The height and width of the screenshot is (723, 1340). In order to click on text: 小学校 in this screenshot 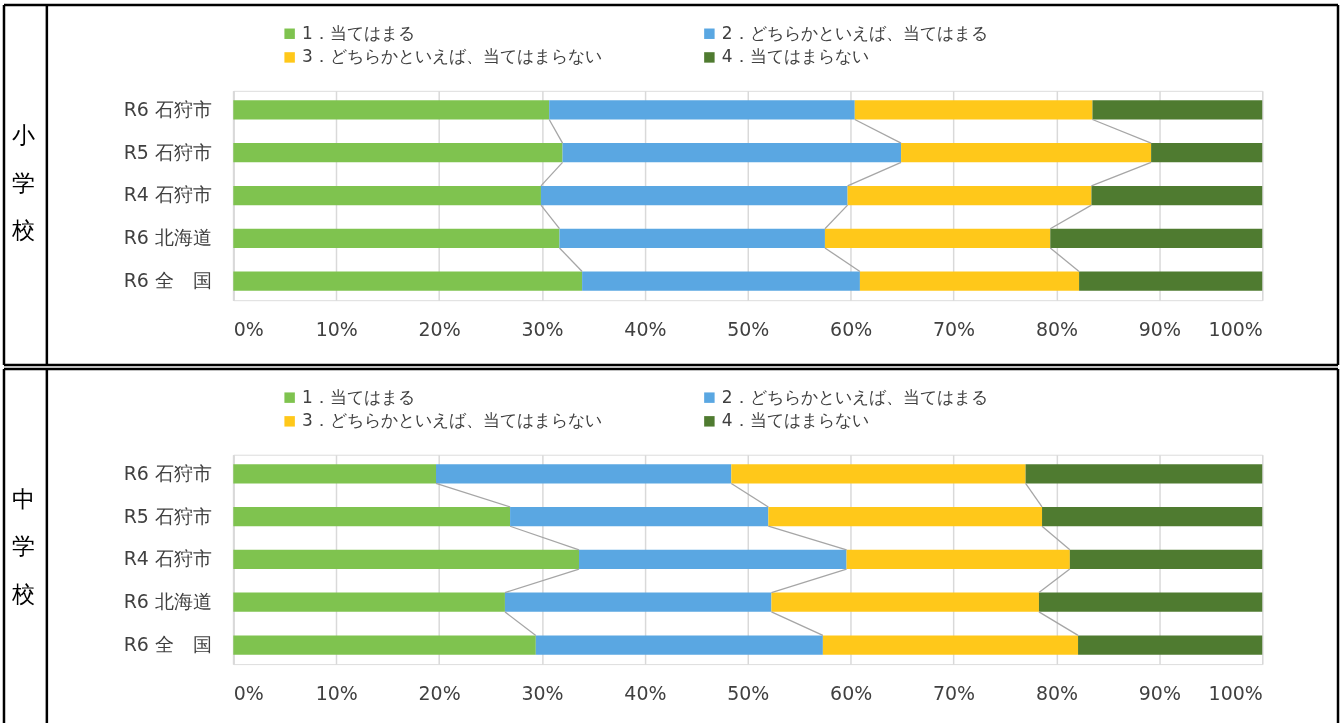, I will do `click(23, 182)`.